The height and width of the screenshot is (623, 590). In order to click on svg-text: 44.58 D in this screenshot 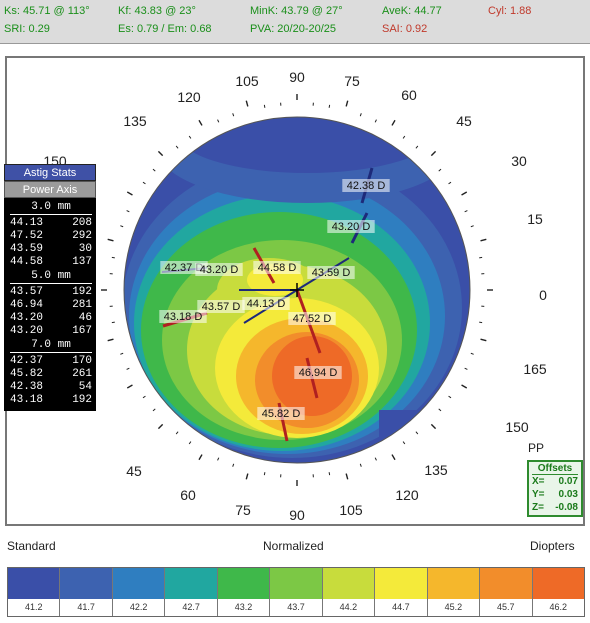, I will do `click(277, 268)`.